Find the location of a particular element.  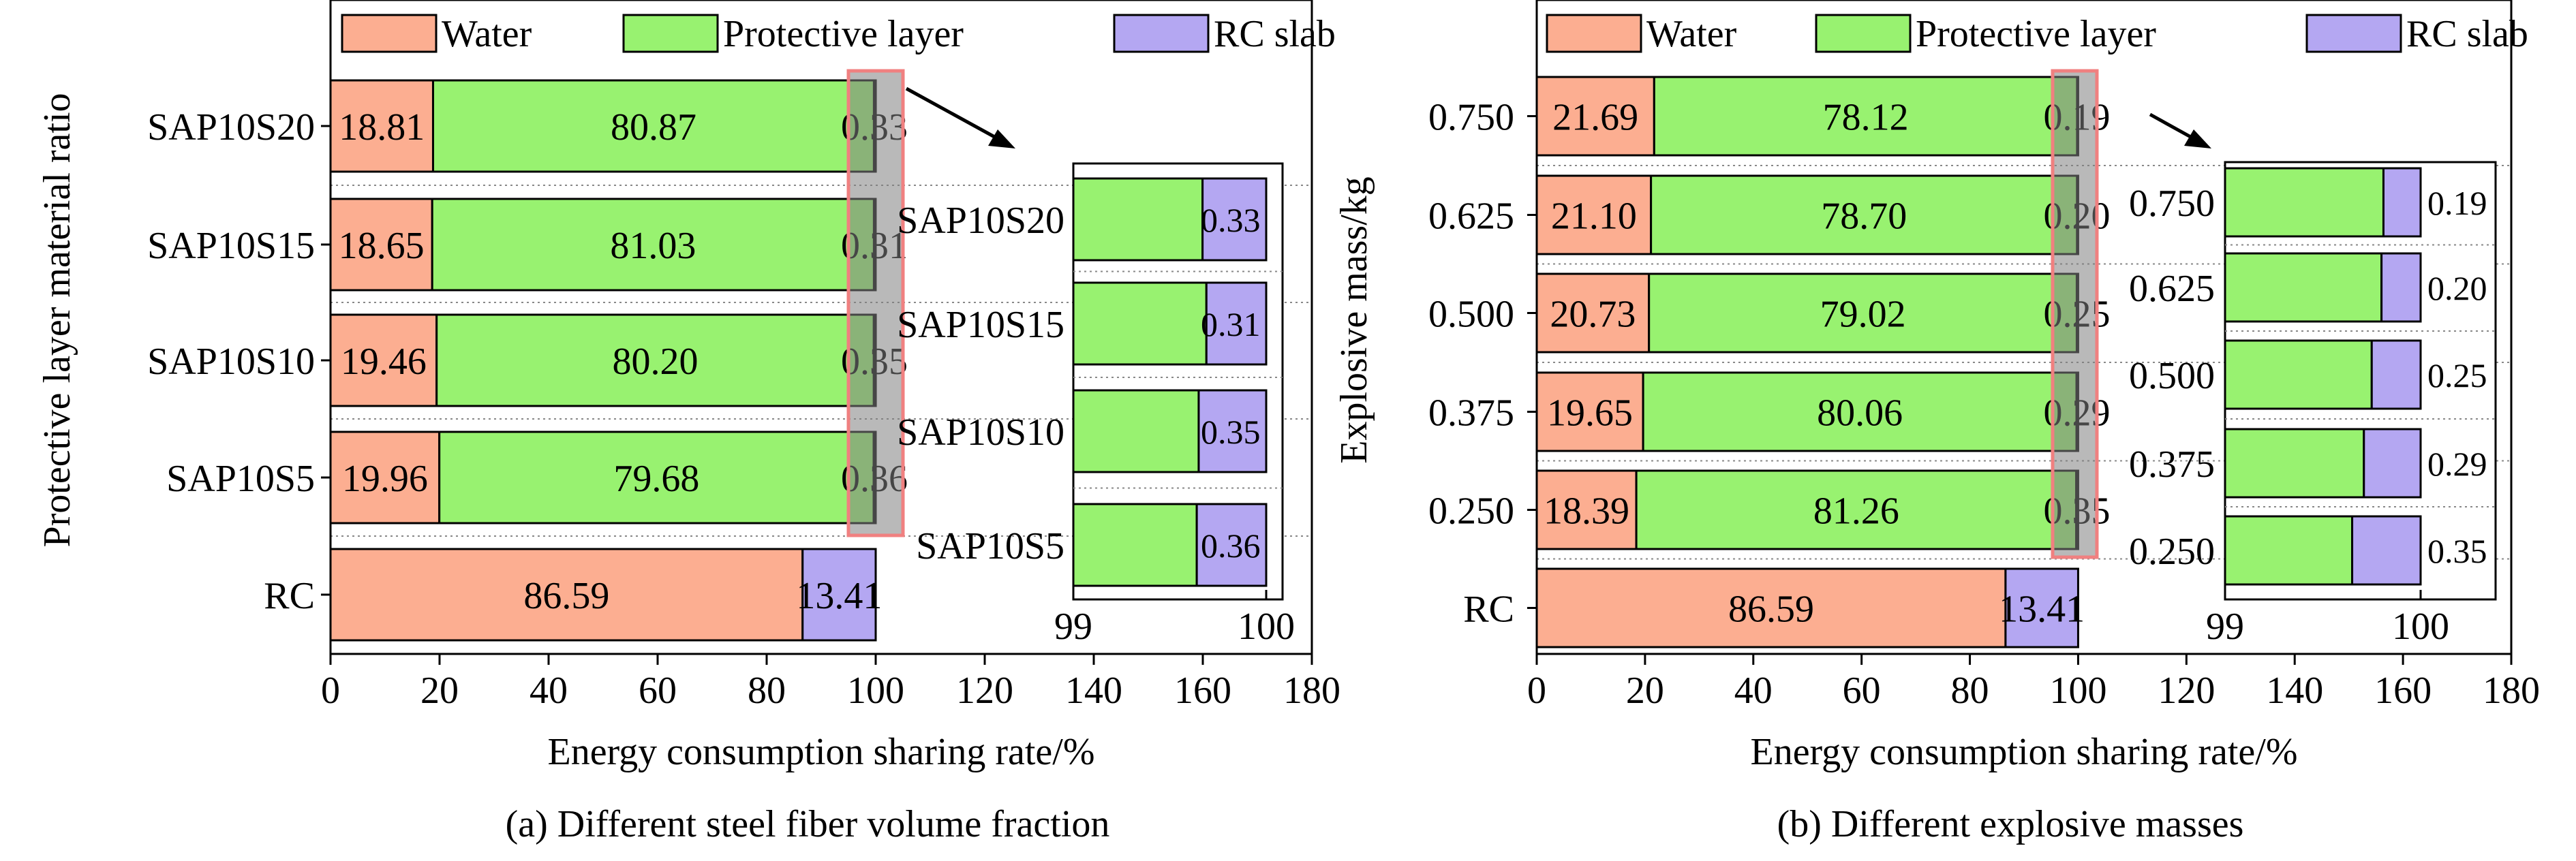

legend-rc-slab-swatch is located at coordinates (1161, 33).